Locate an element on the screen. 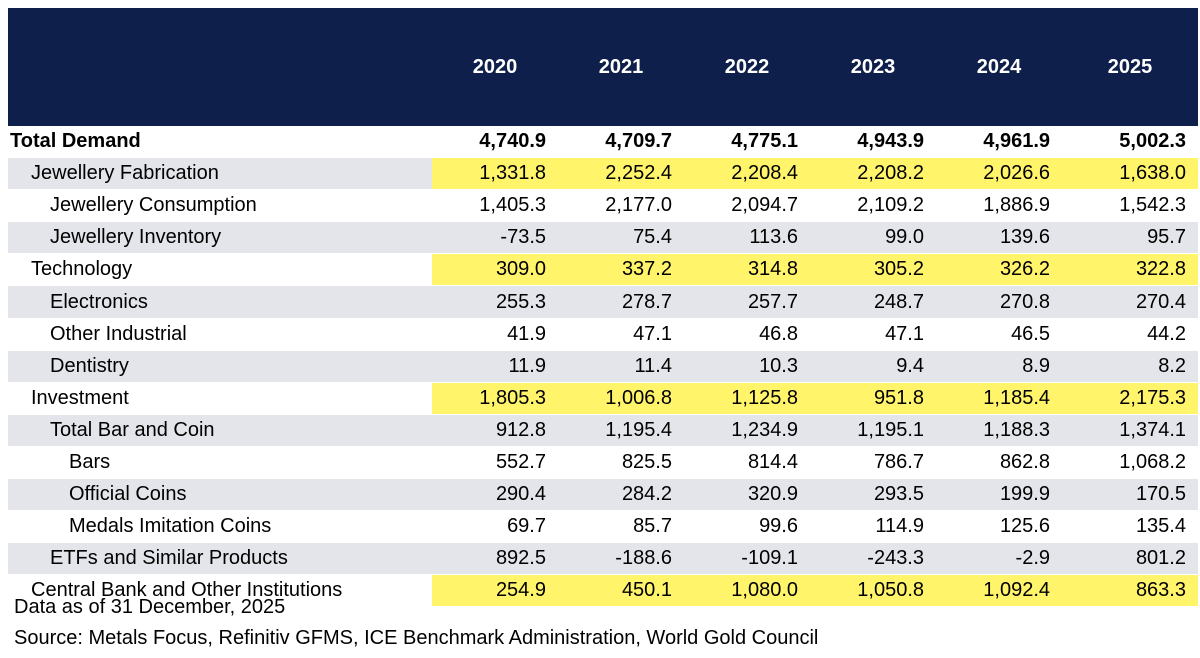 Image resolution: width=1200 pixels, height=658 pixels. row-label: Medals Imitation Coins is located at coordinates (220, 527).